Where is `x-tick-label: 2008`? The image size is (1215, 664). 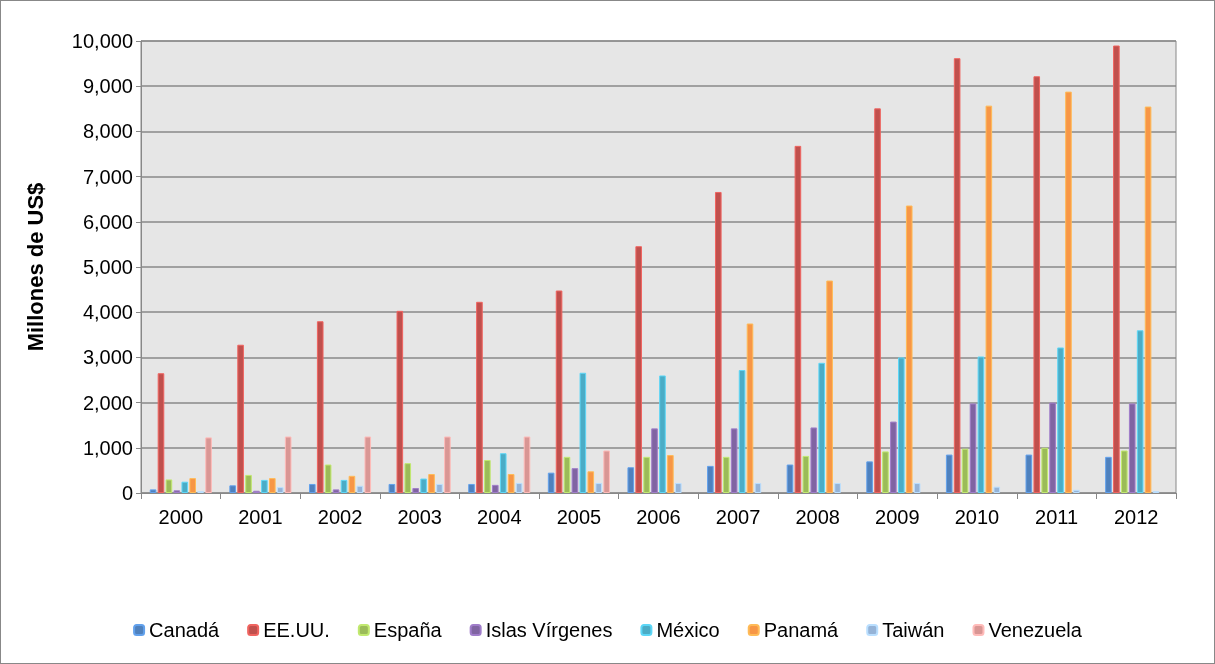
x-tick-label: 2008 is located at coordinates (817, 517).